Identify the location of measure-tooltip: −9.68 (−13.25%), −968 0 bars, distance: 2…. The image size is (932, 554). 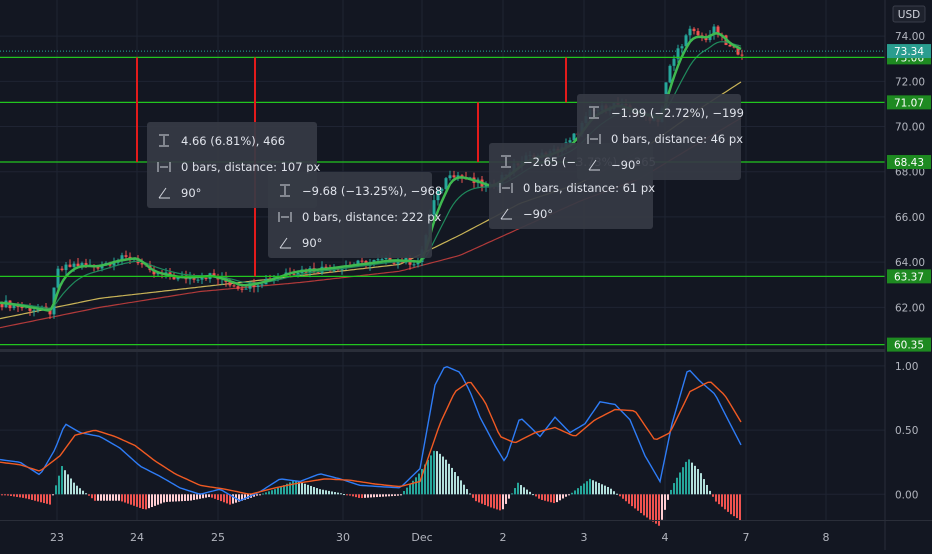
(355, 215).